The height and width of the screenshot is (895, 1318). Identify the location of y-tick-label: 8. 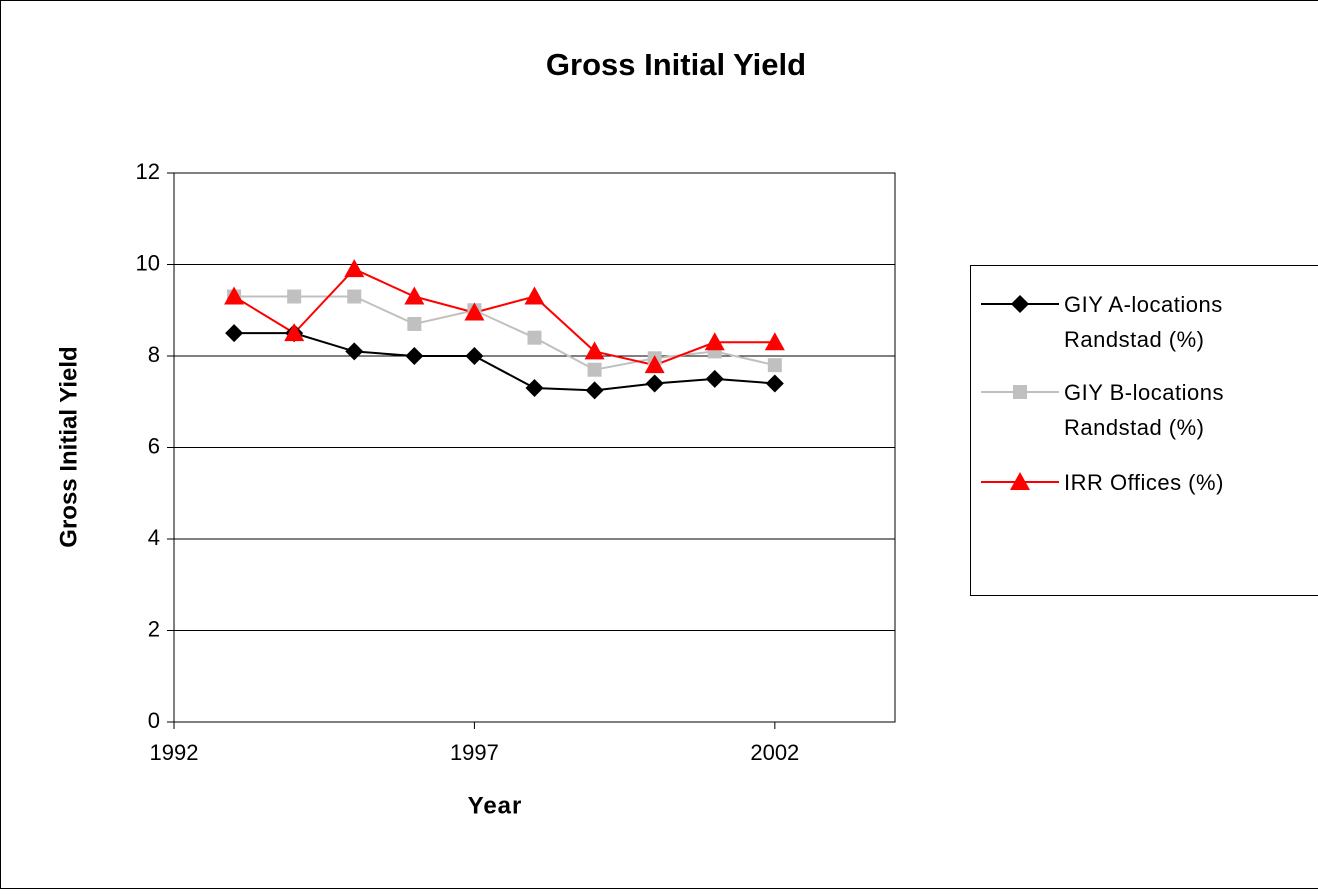
(154, 354).